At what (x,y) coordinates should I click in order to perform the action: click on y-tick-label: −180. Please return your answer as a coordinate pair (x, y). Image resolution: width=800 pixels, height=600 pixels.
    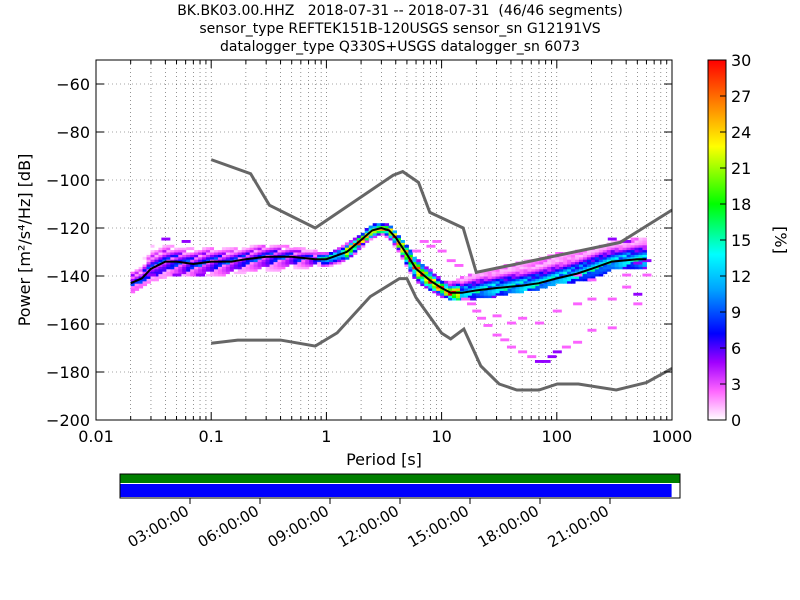
    Looking at the image, I should click on (68, 372).